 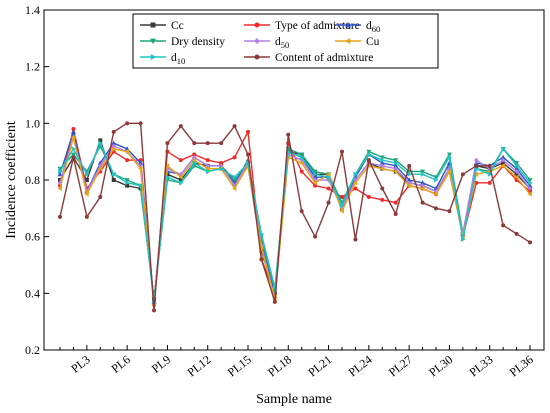 What do you see at coordinates (376, 29) in the screenshot?
I see `legend-label-subscript: 60` at bounding box center [376, 29].